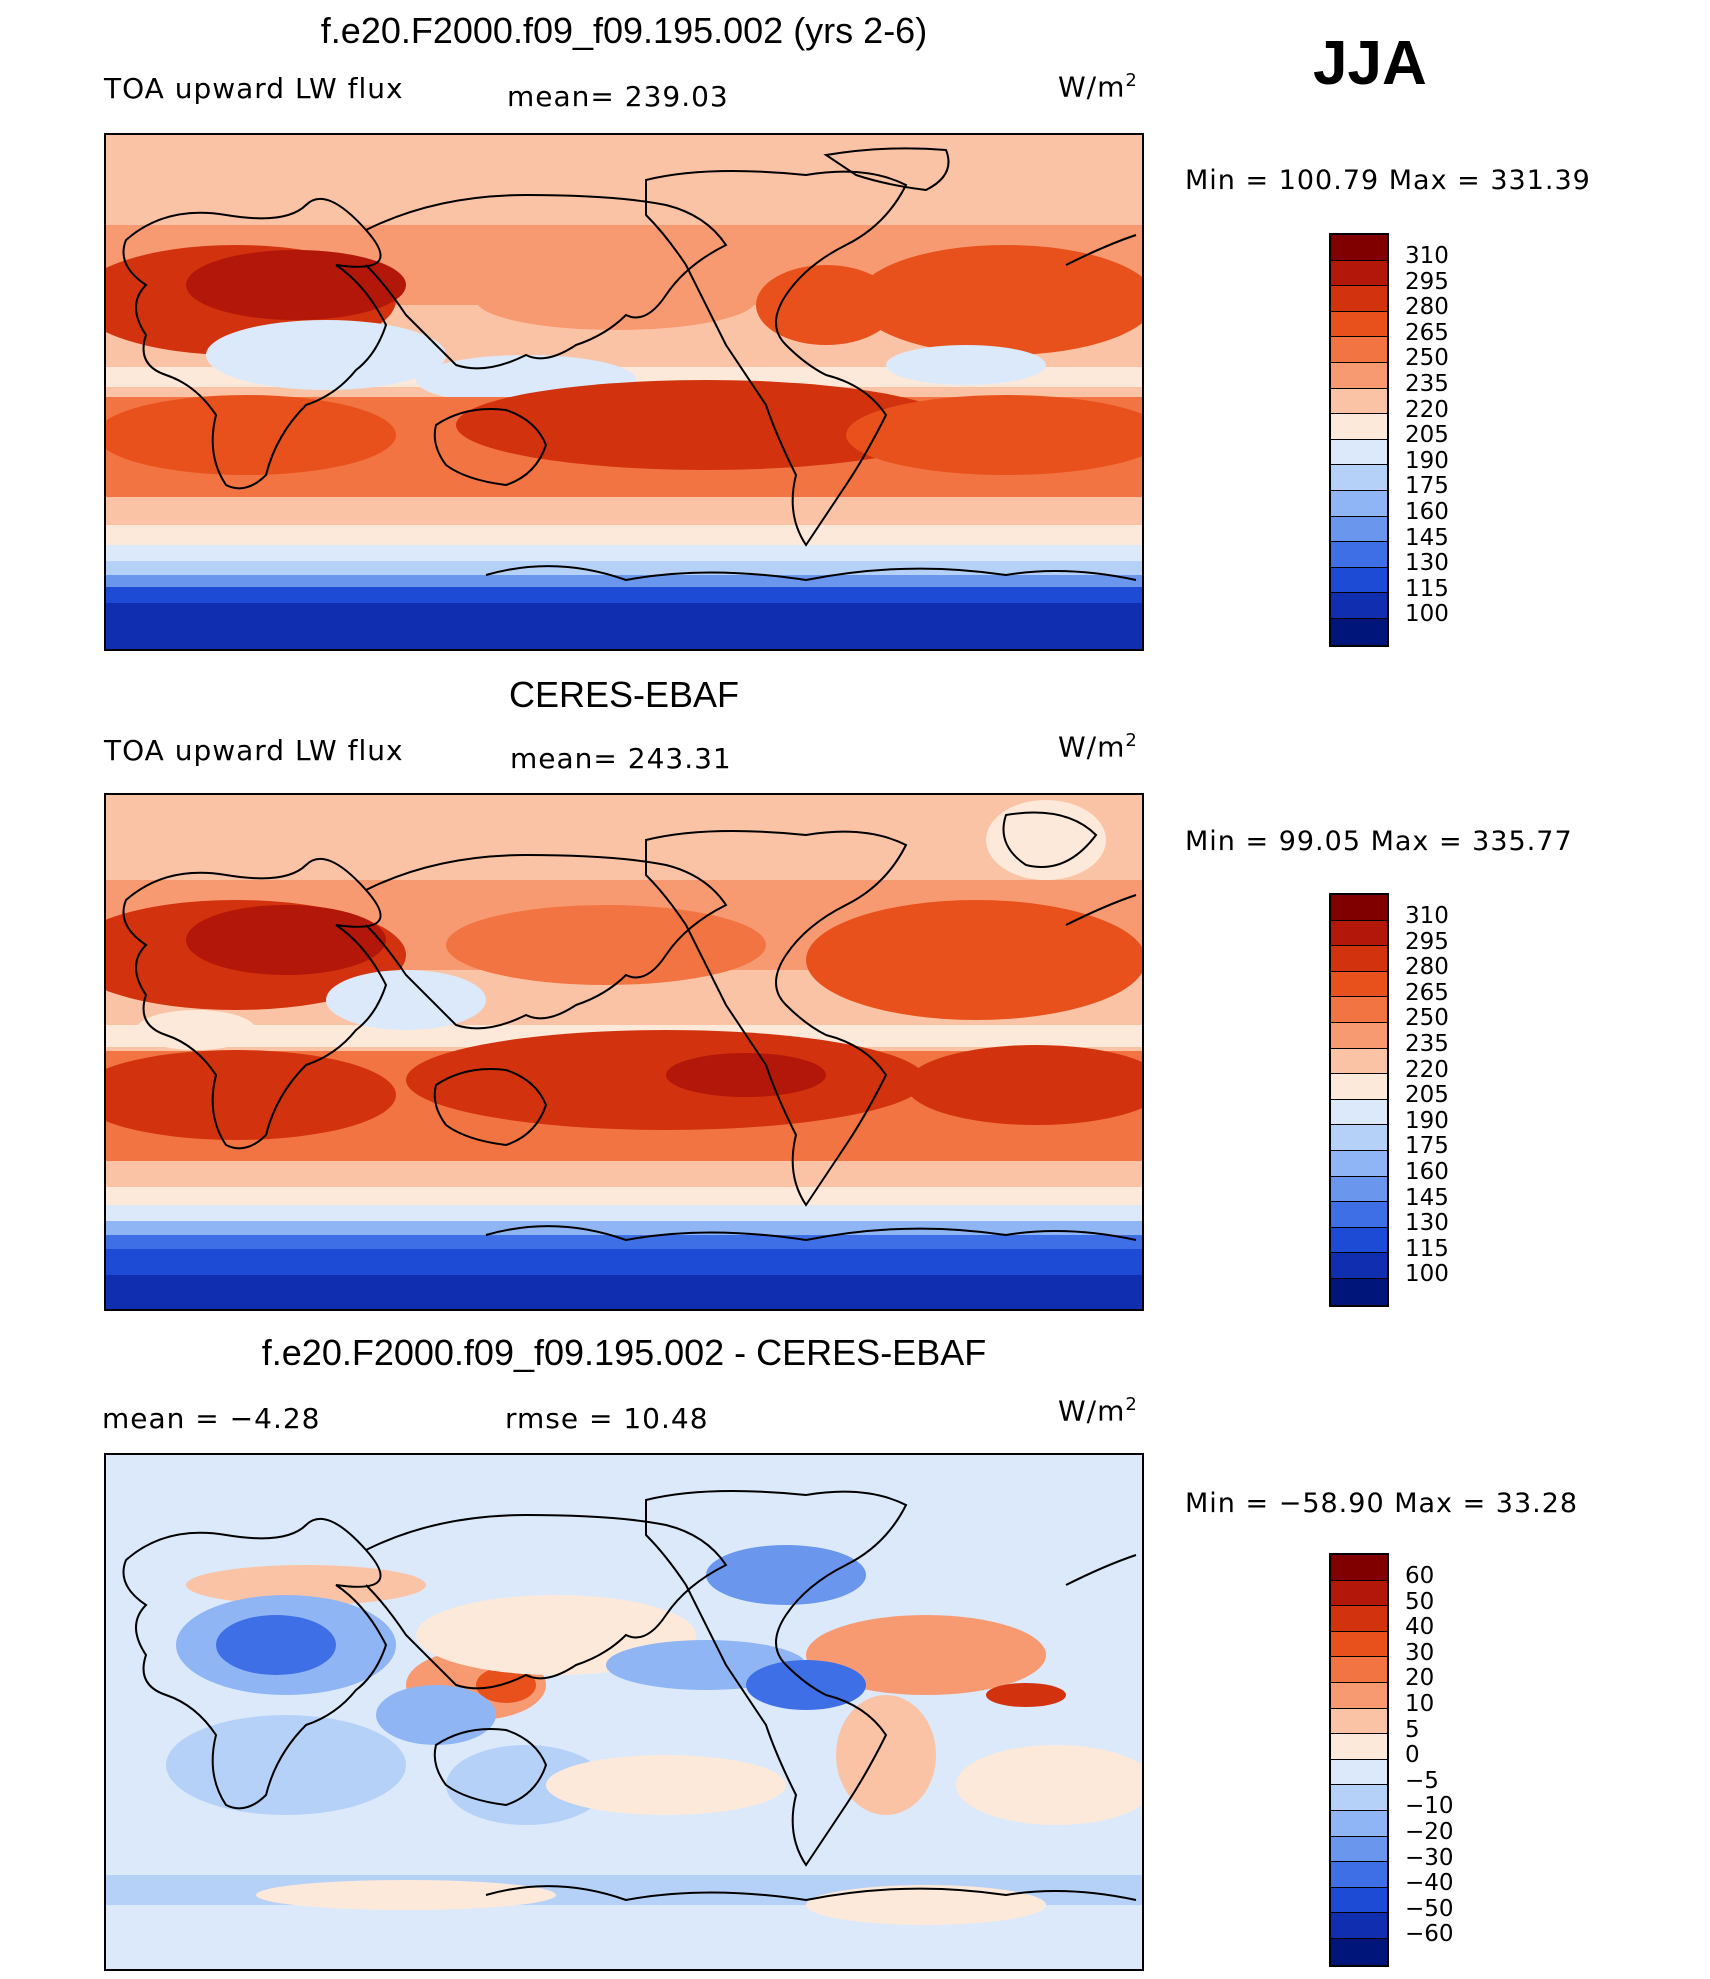 The width and height of the screenshot is (1710, 1979). I want to click on colorbar-tick-label: −40, so click(1429, 1883).